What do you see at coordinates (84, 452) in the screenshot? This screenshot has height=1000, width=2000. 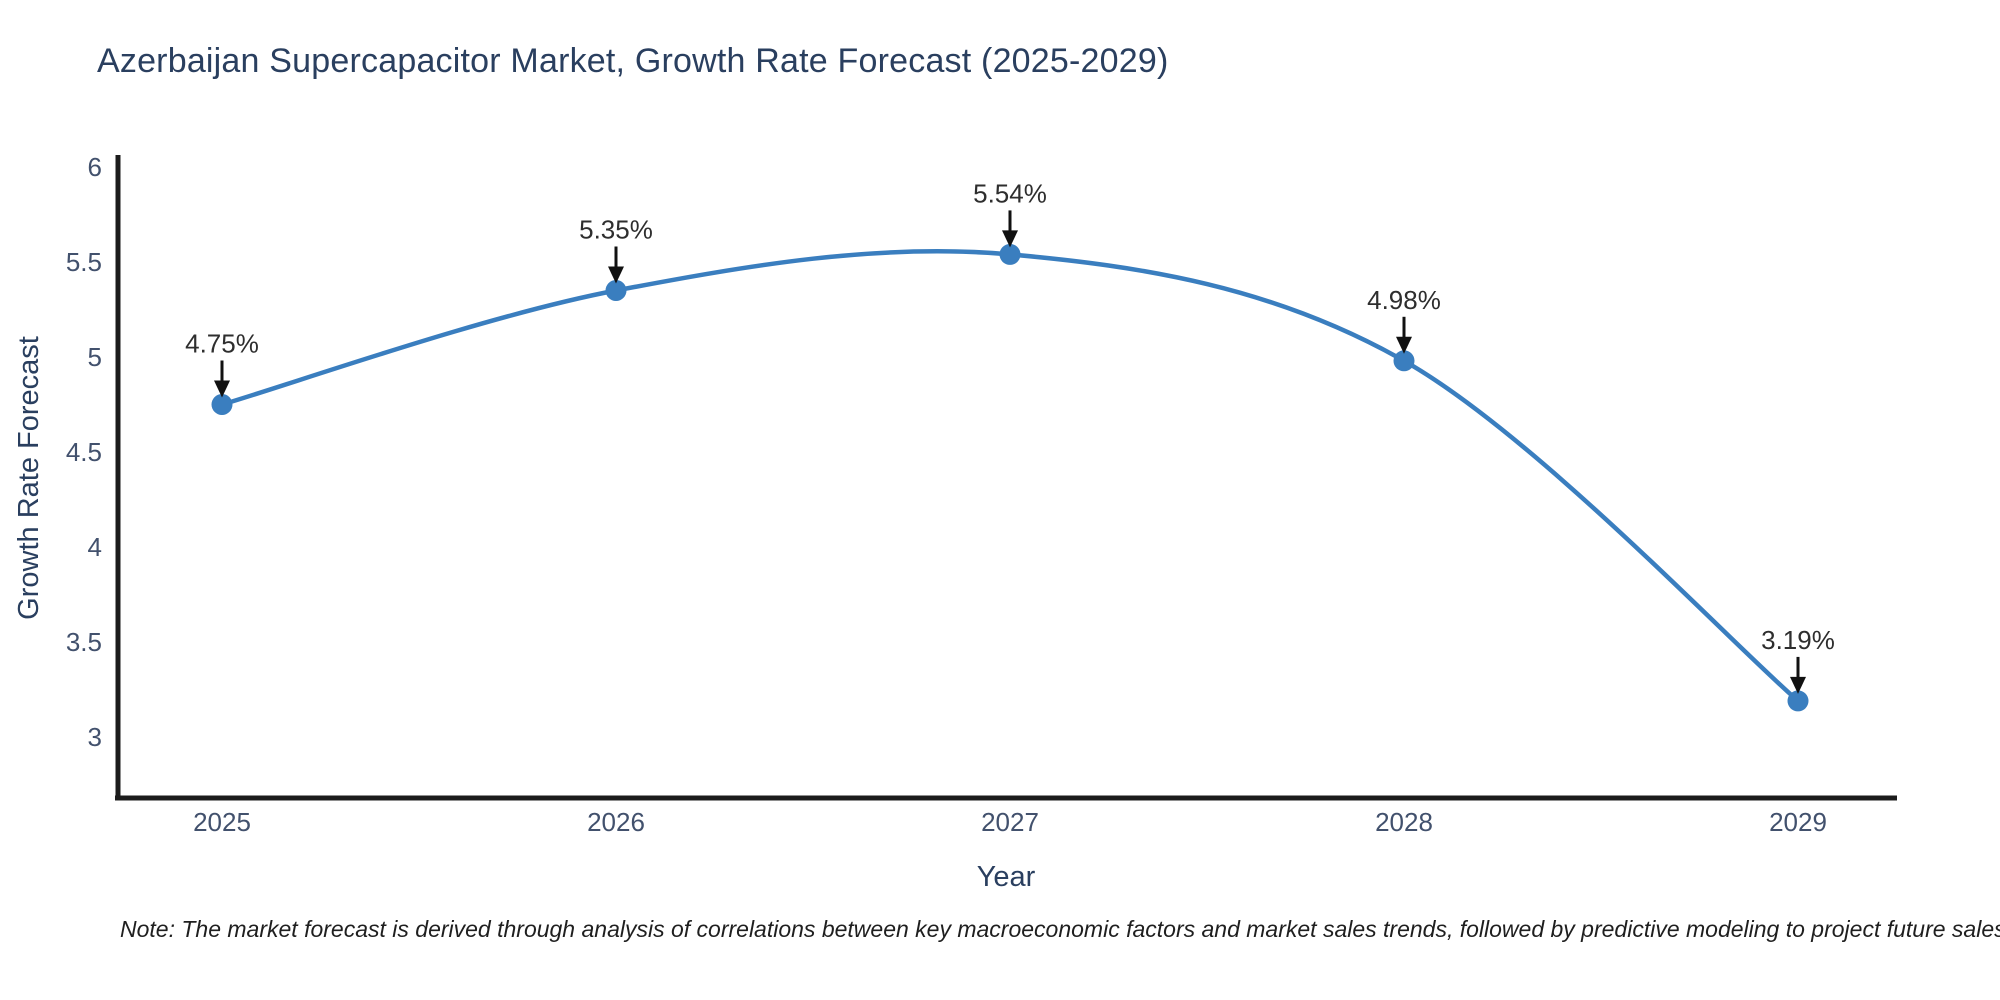 I see `y-tick-label: 4.5` at bounding box center [84, 452].